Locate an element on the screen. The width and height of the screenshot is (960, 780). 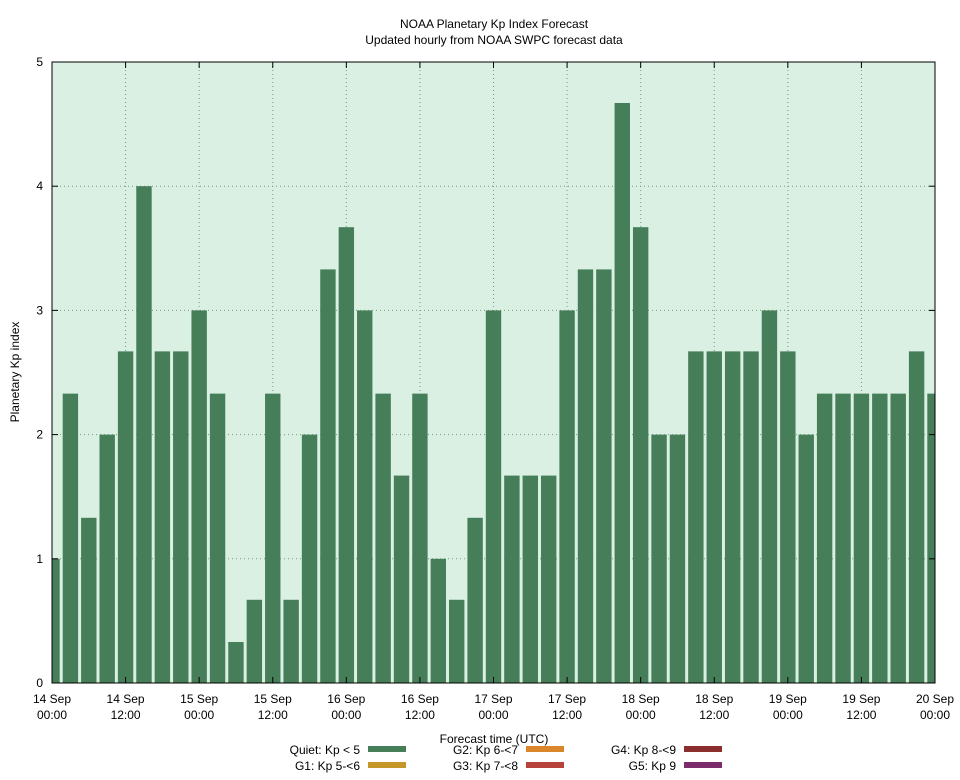
y-axis-label: Planetary Kp index is located at coordinates (15, 372).